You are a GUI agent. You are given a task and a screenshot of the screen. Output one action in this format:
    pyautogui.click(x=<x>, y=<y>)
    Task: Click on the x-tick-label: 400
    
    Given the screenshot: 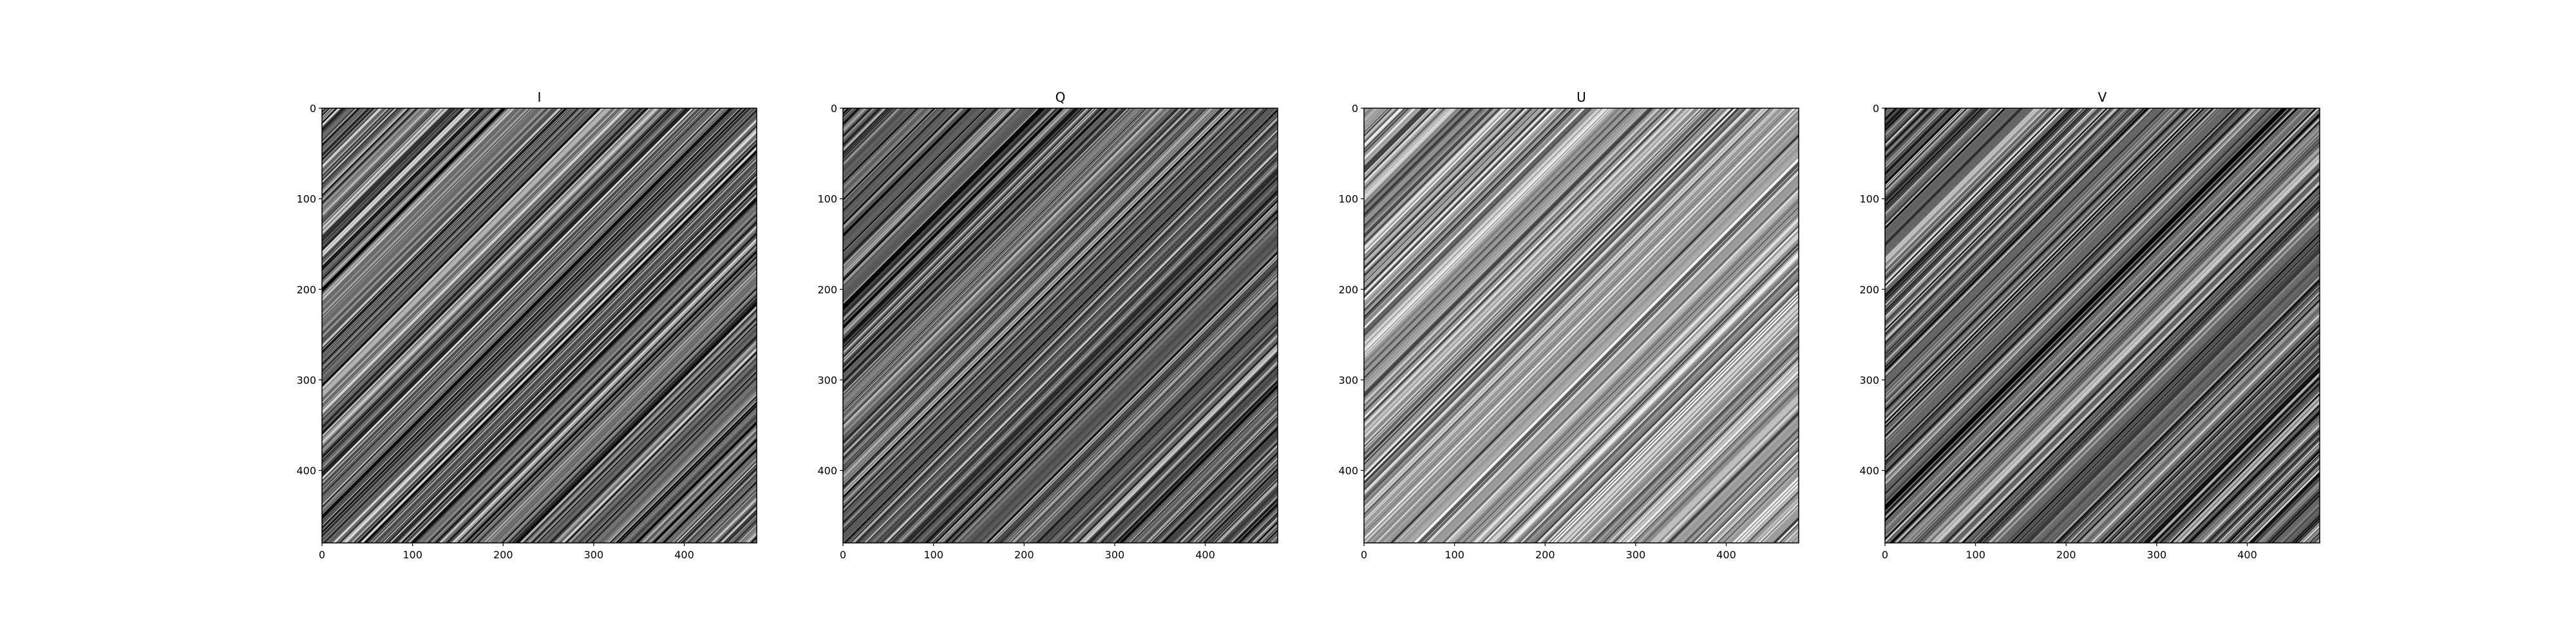 What is the action you would take?
    pyautogui.click(x=2247, y=555)
    